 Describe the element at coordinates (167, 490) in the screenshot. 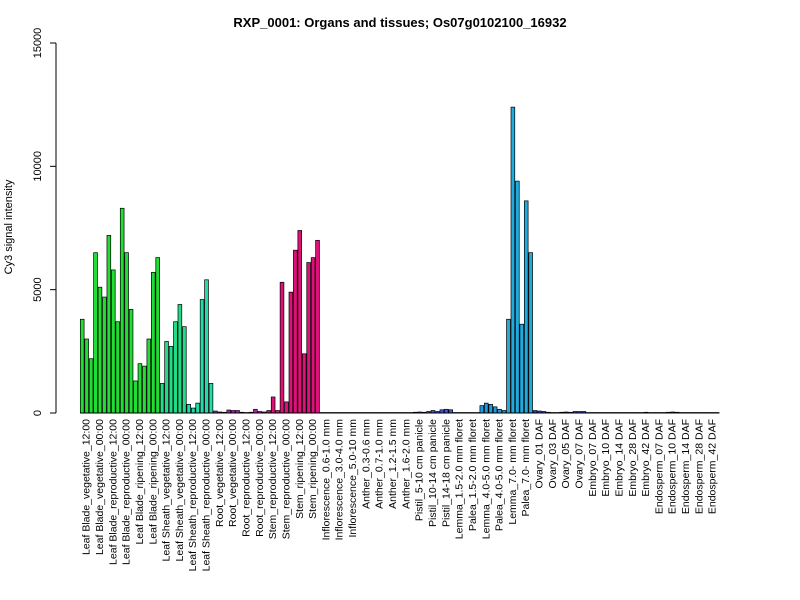

I see `x-tick-label: Leaf Sheath_vegetative_12:00` at that location.